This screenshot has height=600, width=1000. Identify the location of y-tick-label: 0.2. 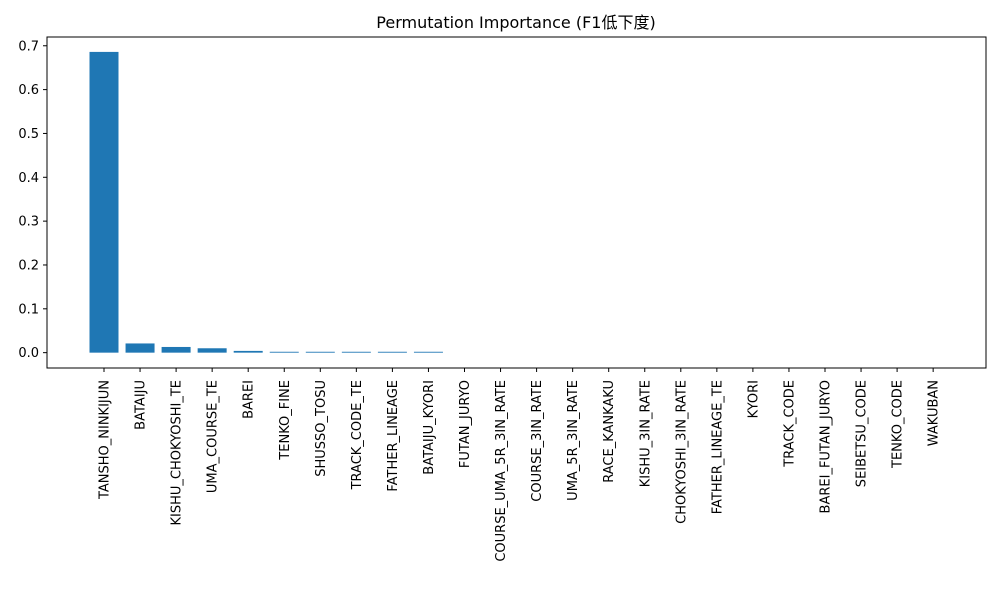
(28, 265).